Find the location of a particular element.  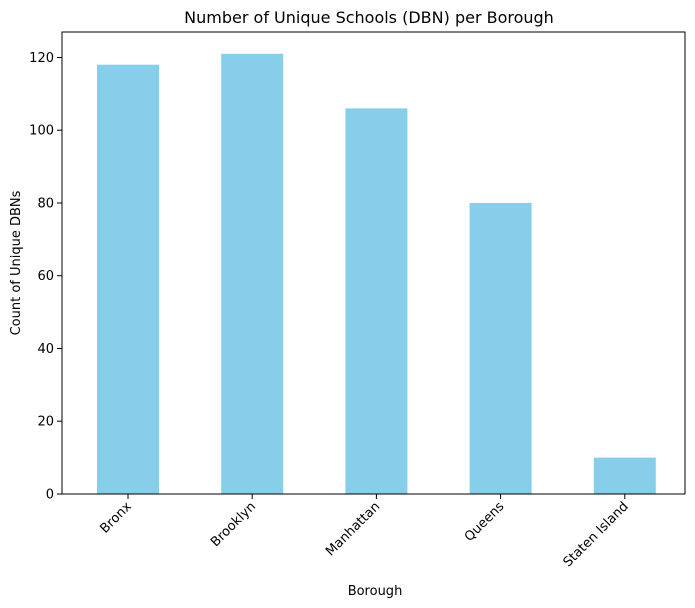

y-tick-label: 120 is located at coordinates (41, 58).